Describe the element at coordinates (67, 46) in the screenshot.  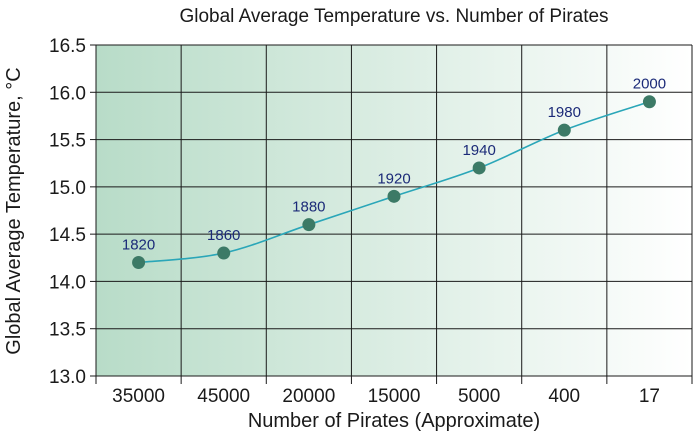
I see `y-tick-label: 16.5` at that location.